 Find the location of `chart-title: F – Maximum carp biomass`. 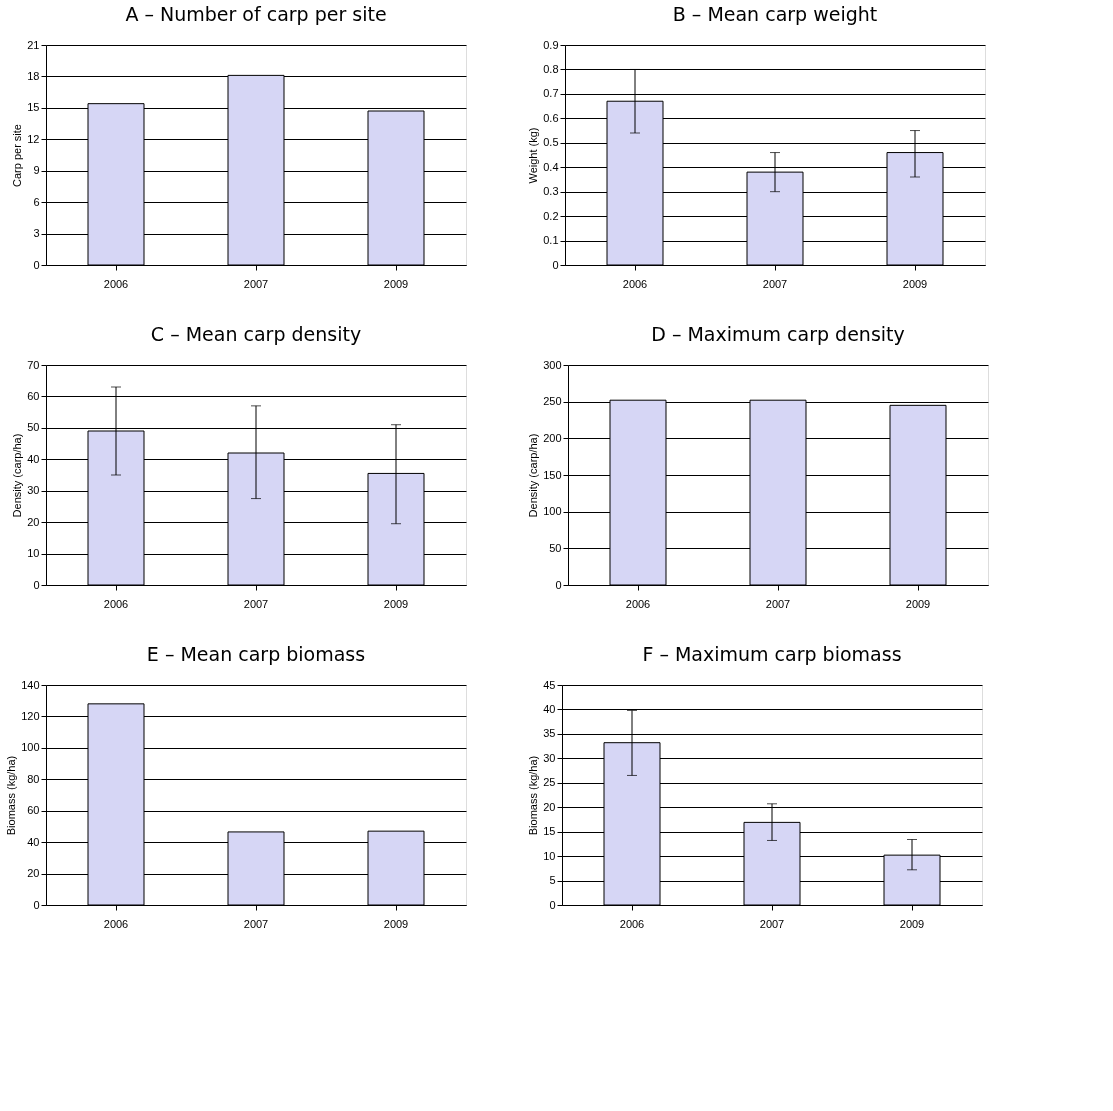

chart-title: F – Maximum carp biomass is located at coordinates (772, 654).